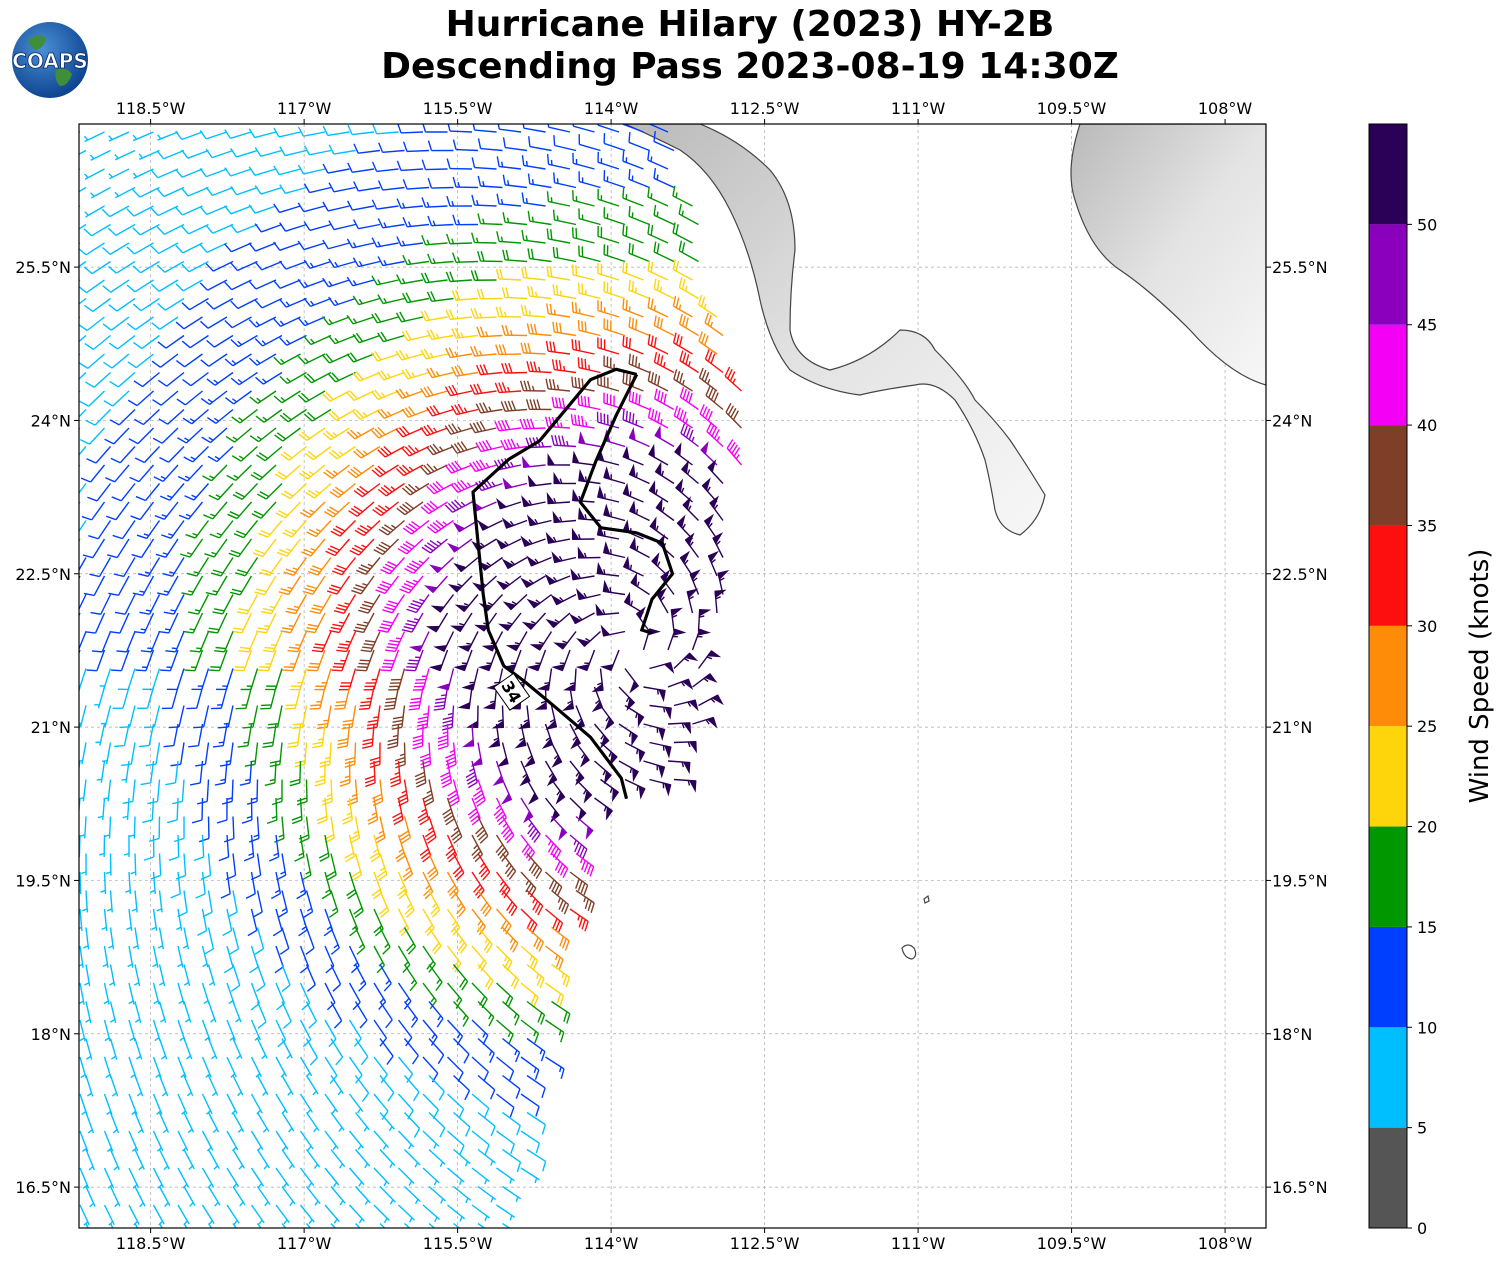 This screenshot has height=1264, width=1506. Describe the element at coordinates (1388, 676) in the screenshot. I see `colorbar-frame` at that location.